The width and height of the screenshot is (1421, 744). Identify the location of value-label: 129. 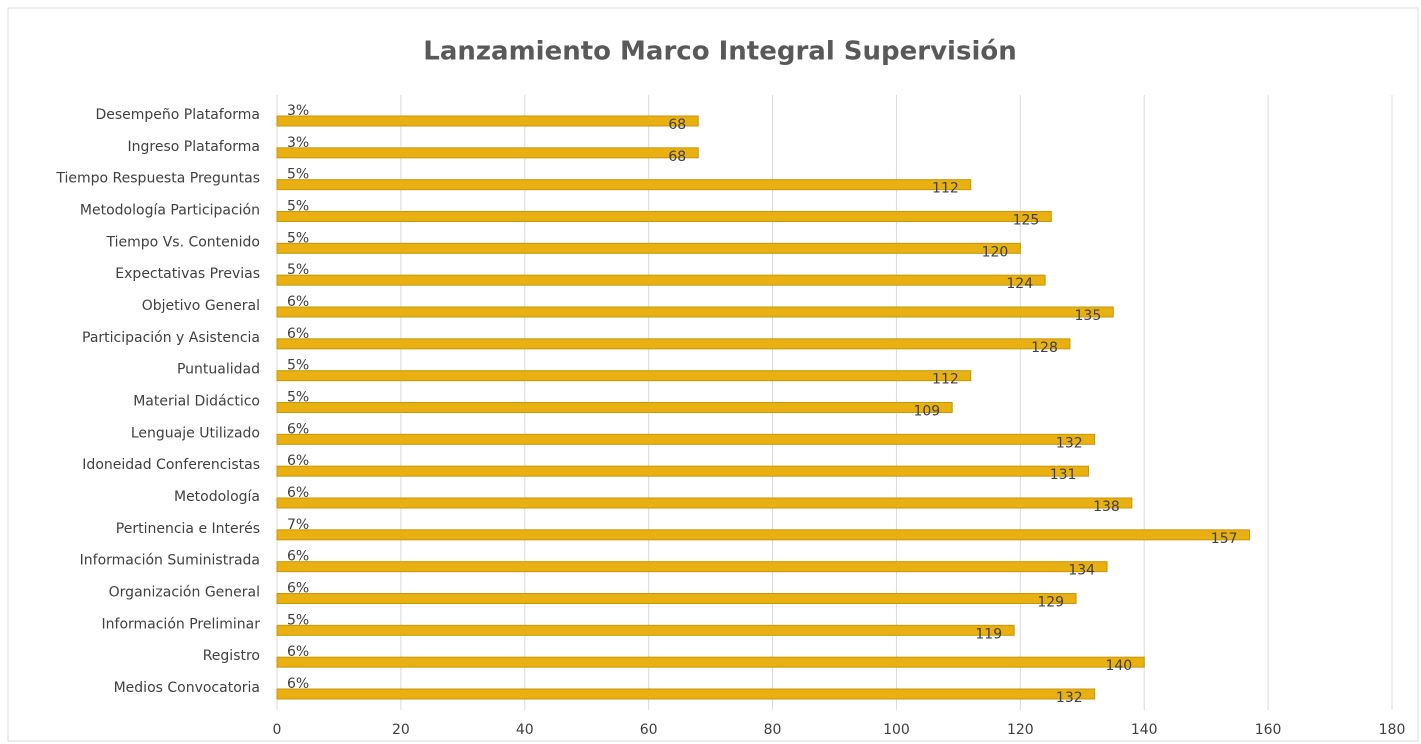
(1050, 603).